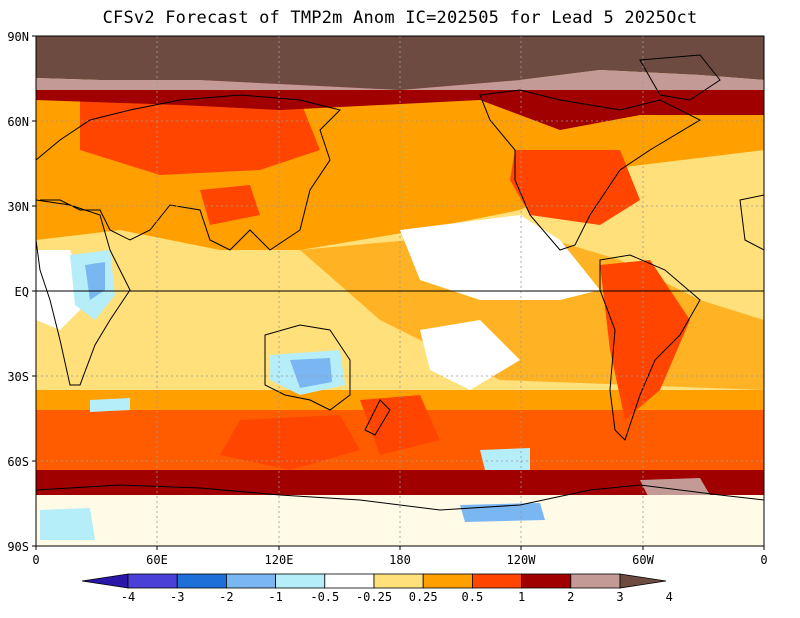 Image resolution: width=800 pixels, height=618 pixels. I want to click on colorbar: -4 -3 -2 -1 -0.5 -0.25 0.25 0.5 1 2 3 4, so click(377, 588).